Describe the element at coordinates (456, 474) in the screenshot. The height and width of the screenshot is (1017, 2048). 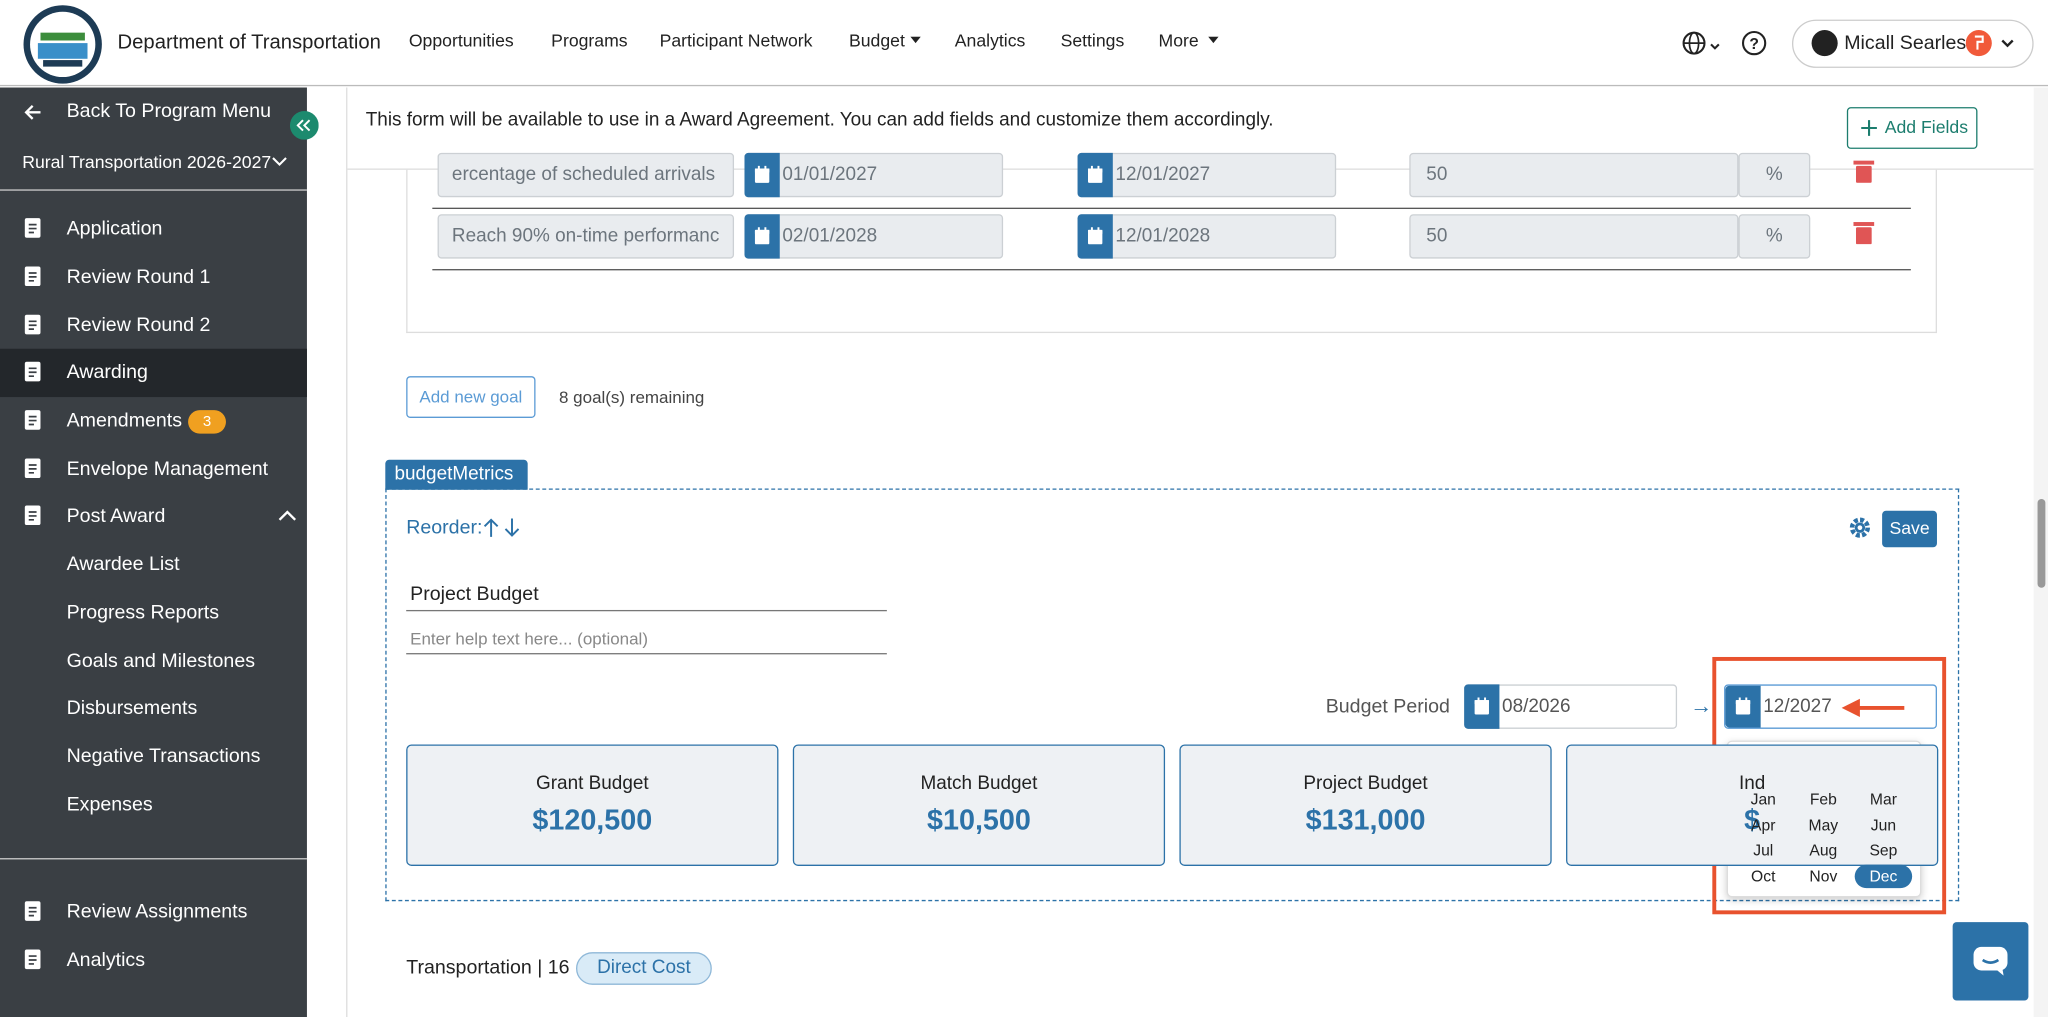
I see `section-tag: budgetMetrics` at that location.